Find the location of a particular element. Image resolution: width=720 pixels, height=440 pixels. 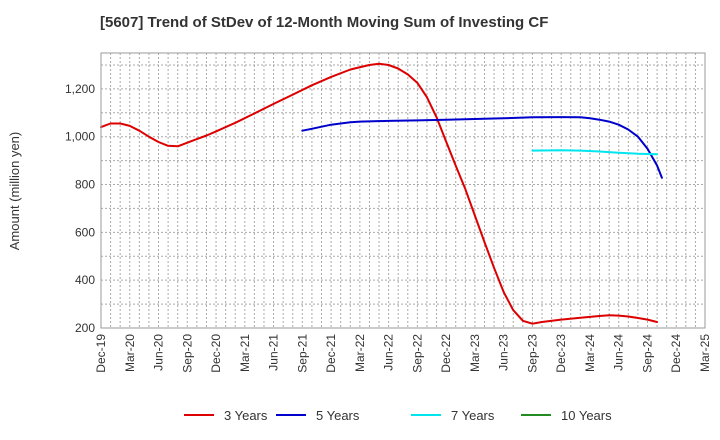

legend-label-3-years: 3 Years is located at coordinates (246, 415).